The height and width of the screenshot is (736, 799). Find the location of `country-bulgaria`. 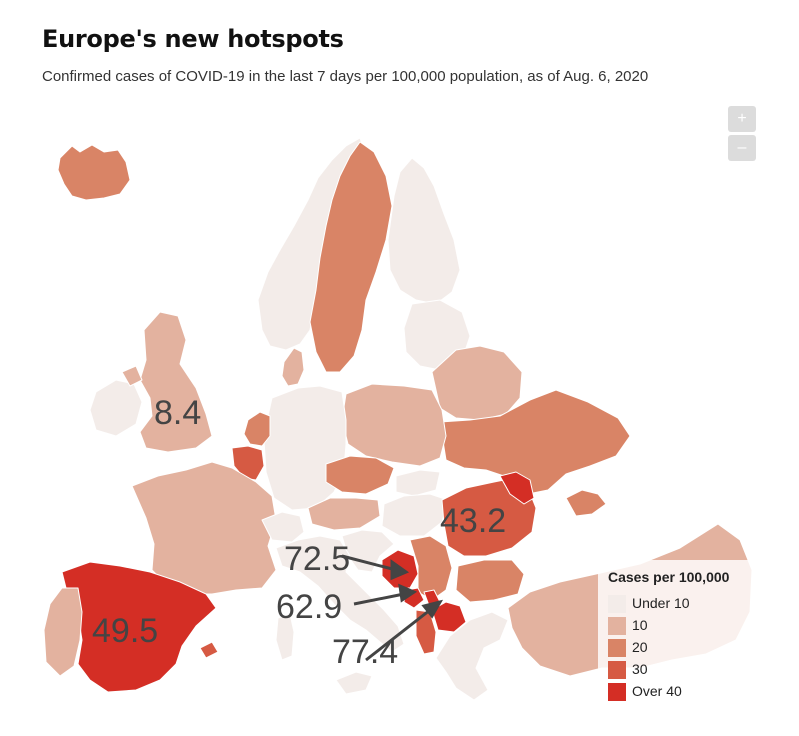

country-bulgaria is located at coordinates (490, 581).